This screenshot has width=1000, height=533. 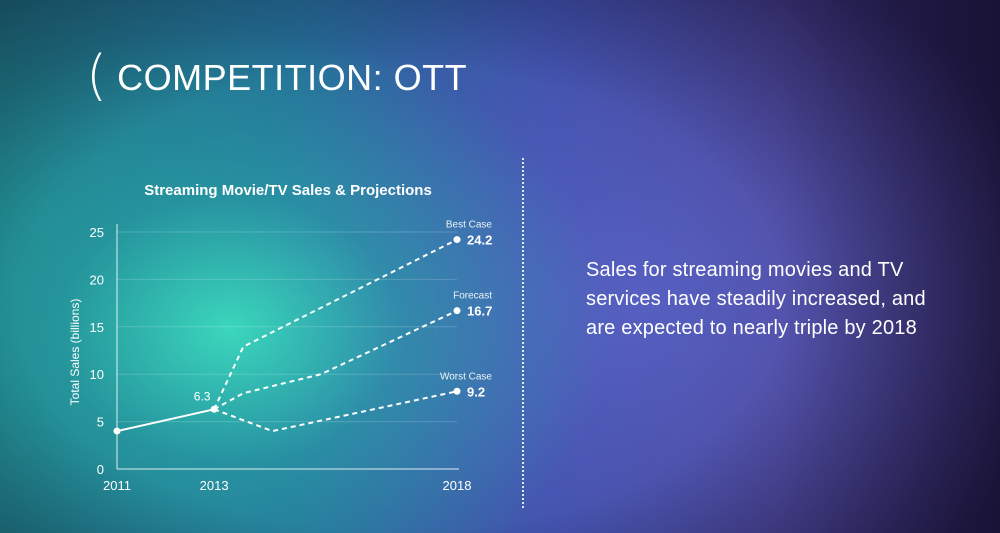 What do you see at coordinates (457, 391) in the screenshot?
I see `end-point-worst-case` at bounding box center [457, 391].